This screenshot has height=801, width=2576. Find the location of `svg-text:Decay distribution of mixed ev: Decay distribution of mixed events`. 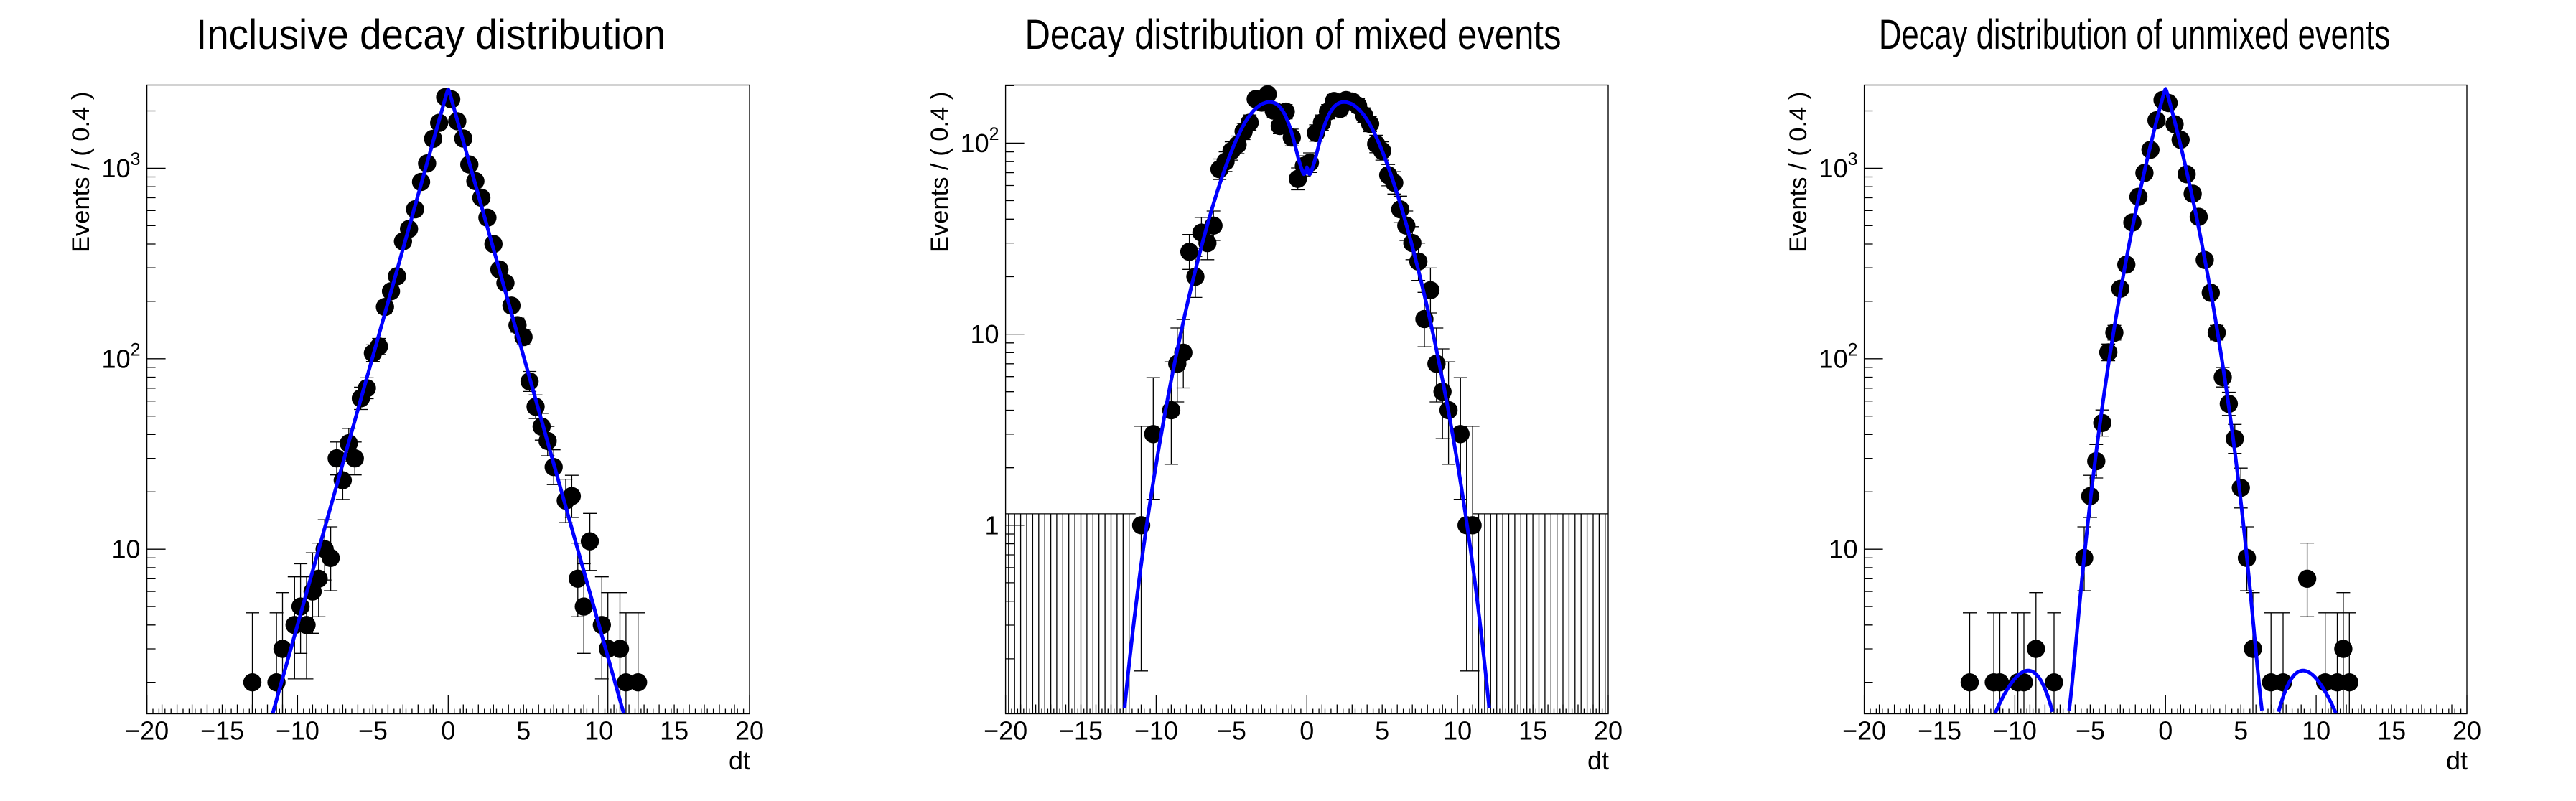

svg-text:Decay distribution of mixed ev: Decay distribution of mixed events is located at coordinates (1293, 35).